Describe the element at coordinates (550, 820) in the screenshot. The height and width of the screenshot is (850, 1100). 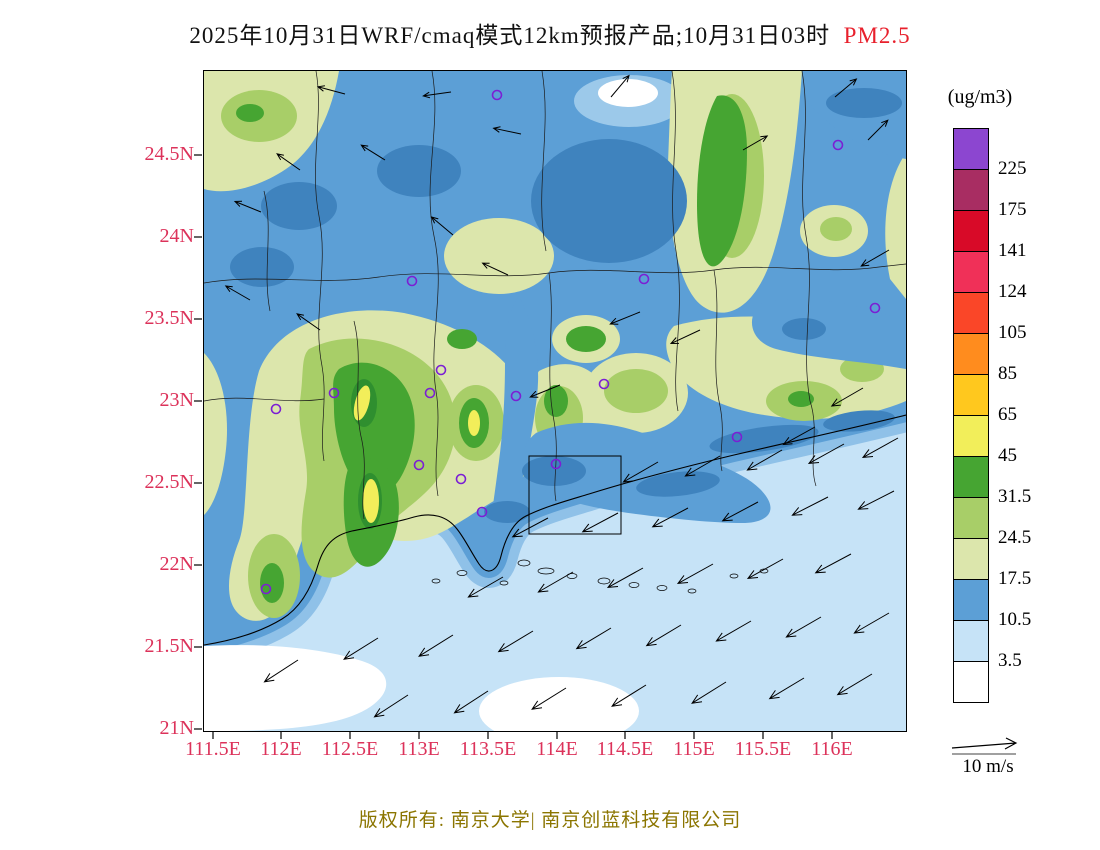
I see `copyright-footer: 版权所有: 南京大学| 南京创蓝科技有限公司` at that location.